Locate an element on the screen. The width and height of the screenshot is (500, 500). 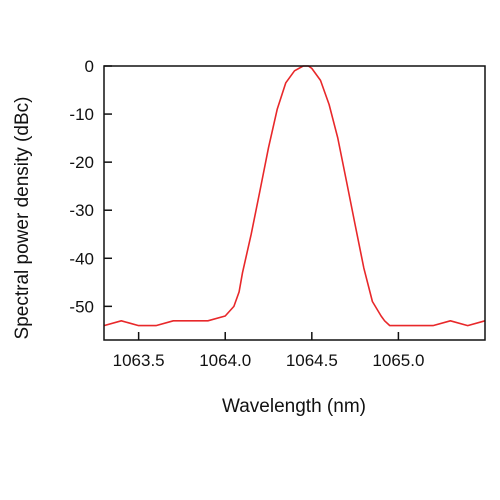
x-tick-label: 1065.0 is located at coordinates (398, 360).